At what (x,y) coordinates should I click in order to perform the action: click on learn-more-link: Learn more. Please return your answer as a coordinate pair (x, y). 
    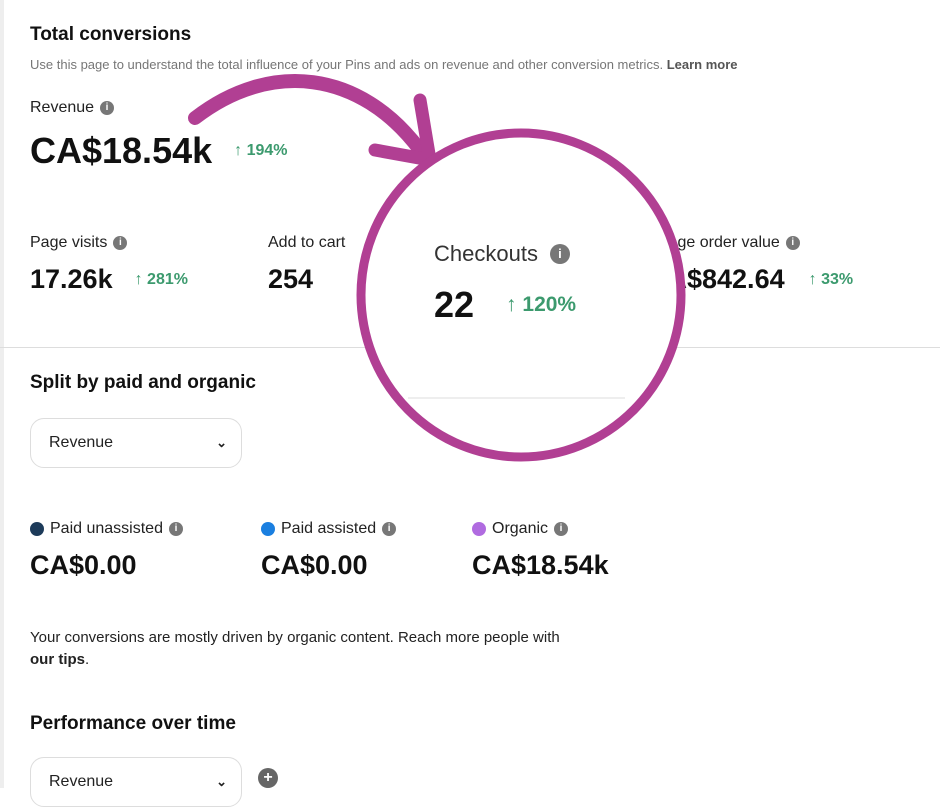
    Looking at the image, I should click on (702, 64).